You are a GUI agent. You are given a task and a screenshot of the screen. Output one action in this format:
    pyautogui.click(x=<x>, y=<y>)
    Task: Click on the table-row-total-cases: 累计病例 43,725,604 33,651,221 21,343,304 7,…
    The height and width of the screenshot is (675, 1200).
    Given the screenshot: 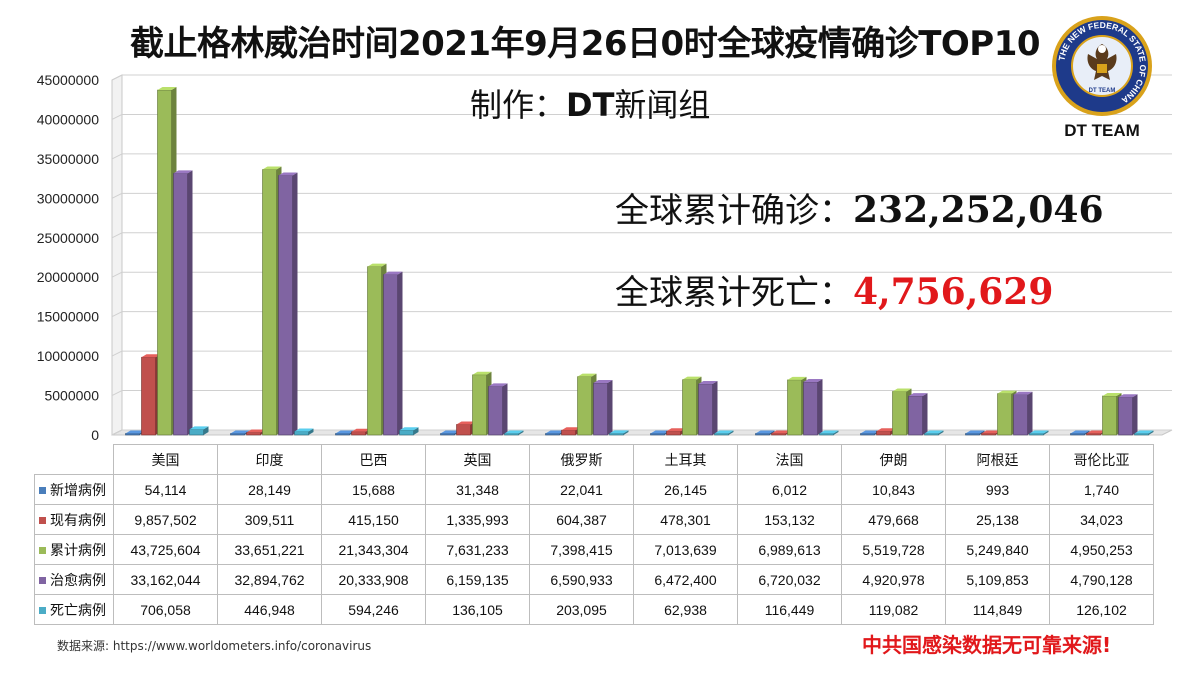 What is the action you would take?
    pyautogui.click(x=594, y=549)
    